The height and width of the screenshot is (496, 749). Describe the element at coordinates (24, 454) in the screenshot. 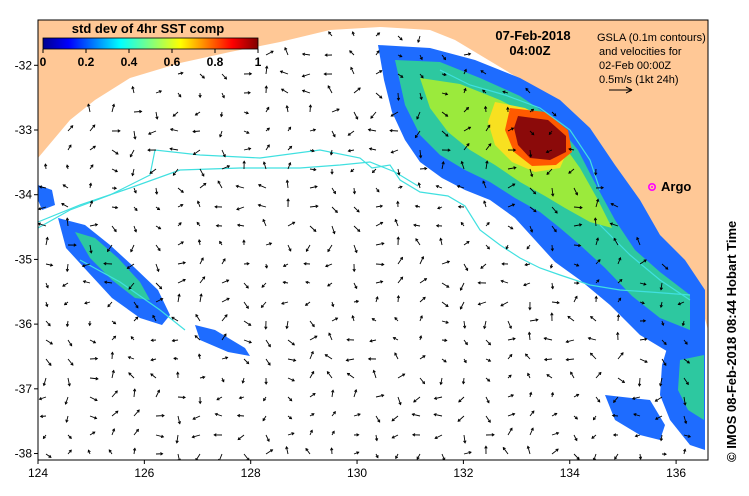

I see `y-tick-label: -38` at that location.